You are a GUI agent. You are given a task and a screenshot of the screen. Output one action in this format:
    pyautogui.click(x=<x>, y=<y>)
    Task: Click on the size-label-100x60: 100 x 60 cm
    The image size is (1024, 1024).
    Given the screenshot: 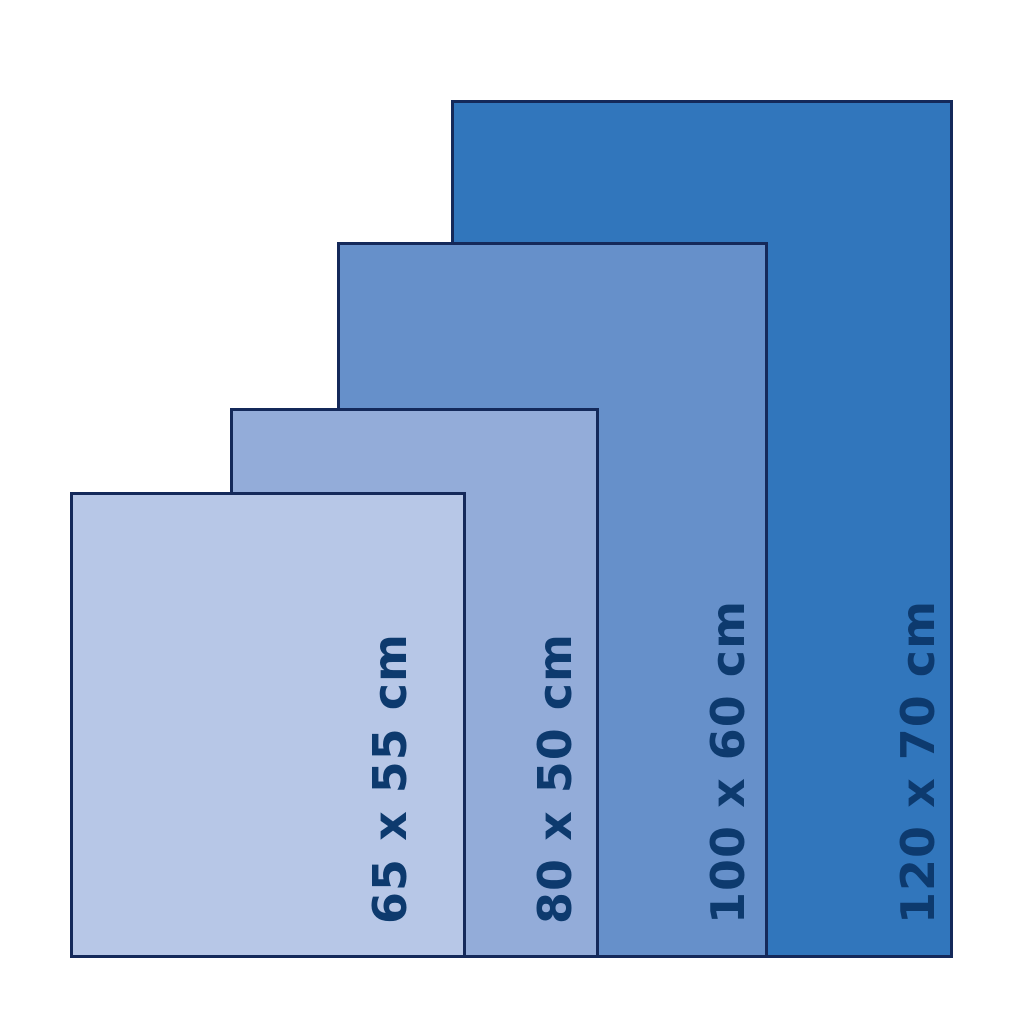 What is the action you would take?
    pyautogui.click(x=728, y=762)
    